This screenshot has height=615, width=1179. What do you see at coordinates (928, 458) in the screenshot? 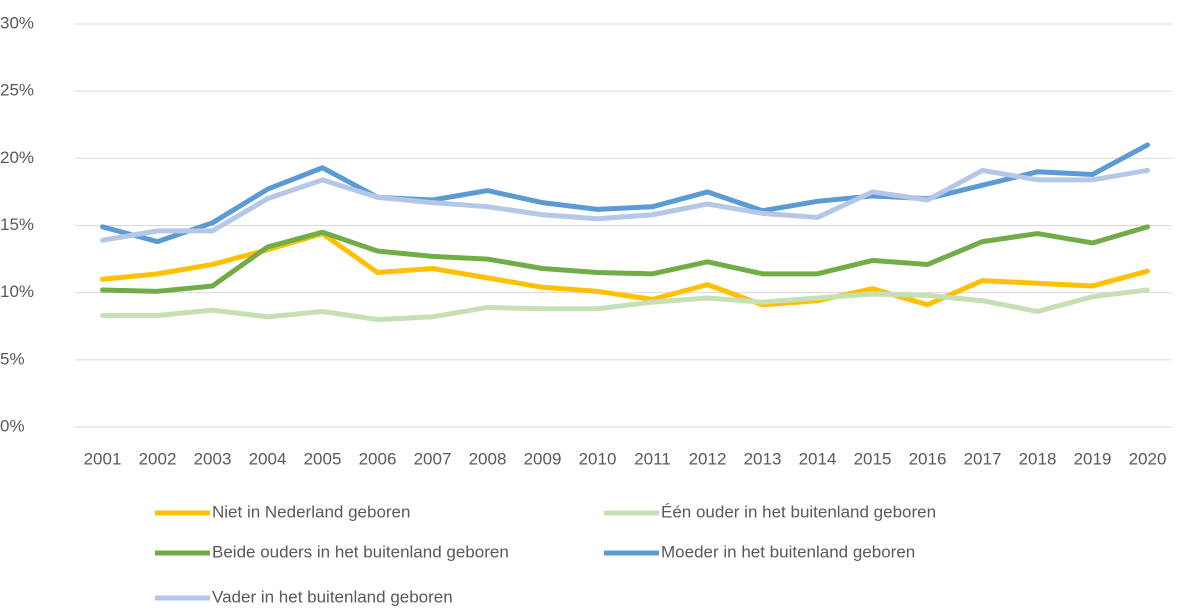
I see `x-tick-label: 2016` at bounding box center [928, 458].